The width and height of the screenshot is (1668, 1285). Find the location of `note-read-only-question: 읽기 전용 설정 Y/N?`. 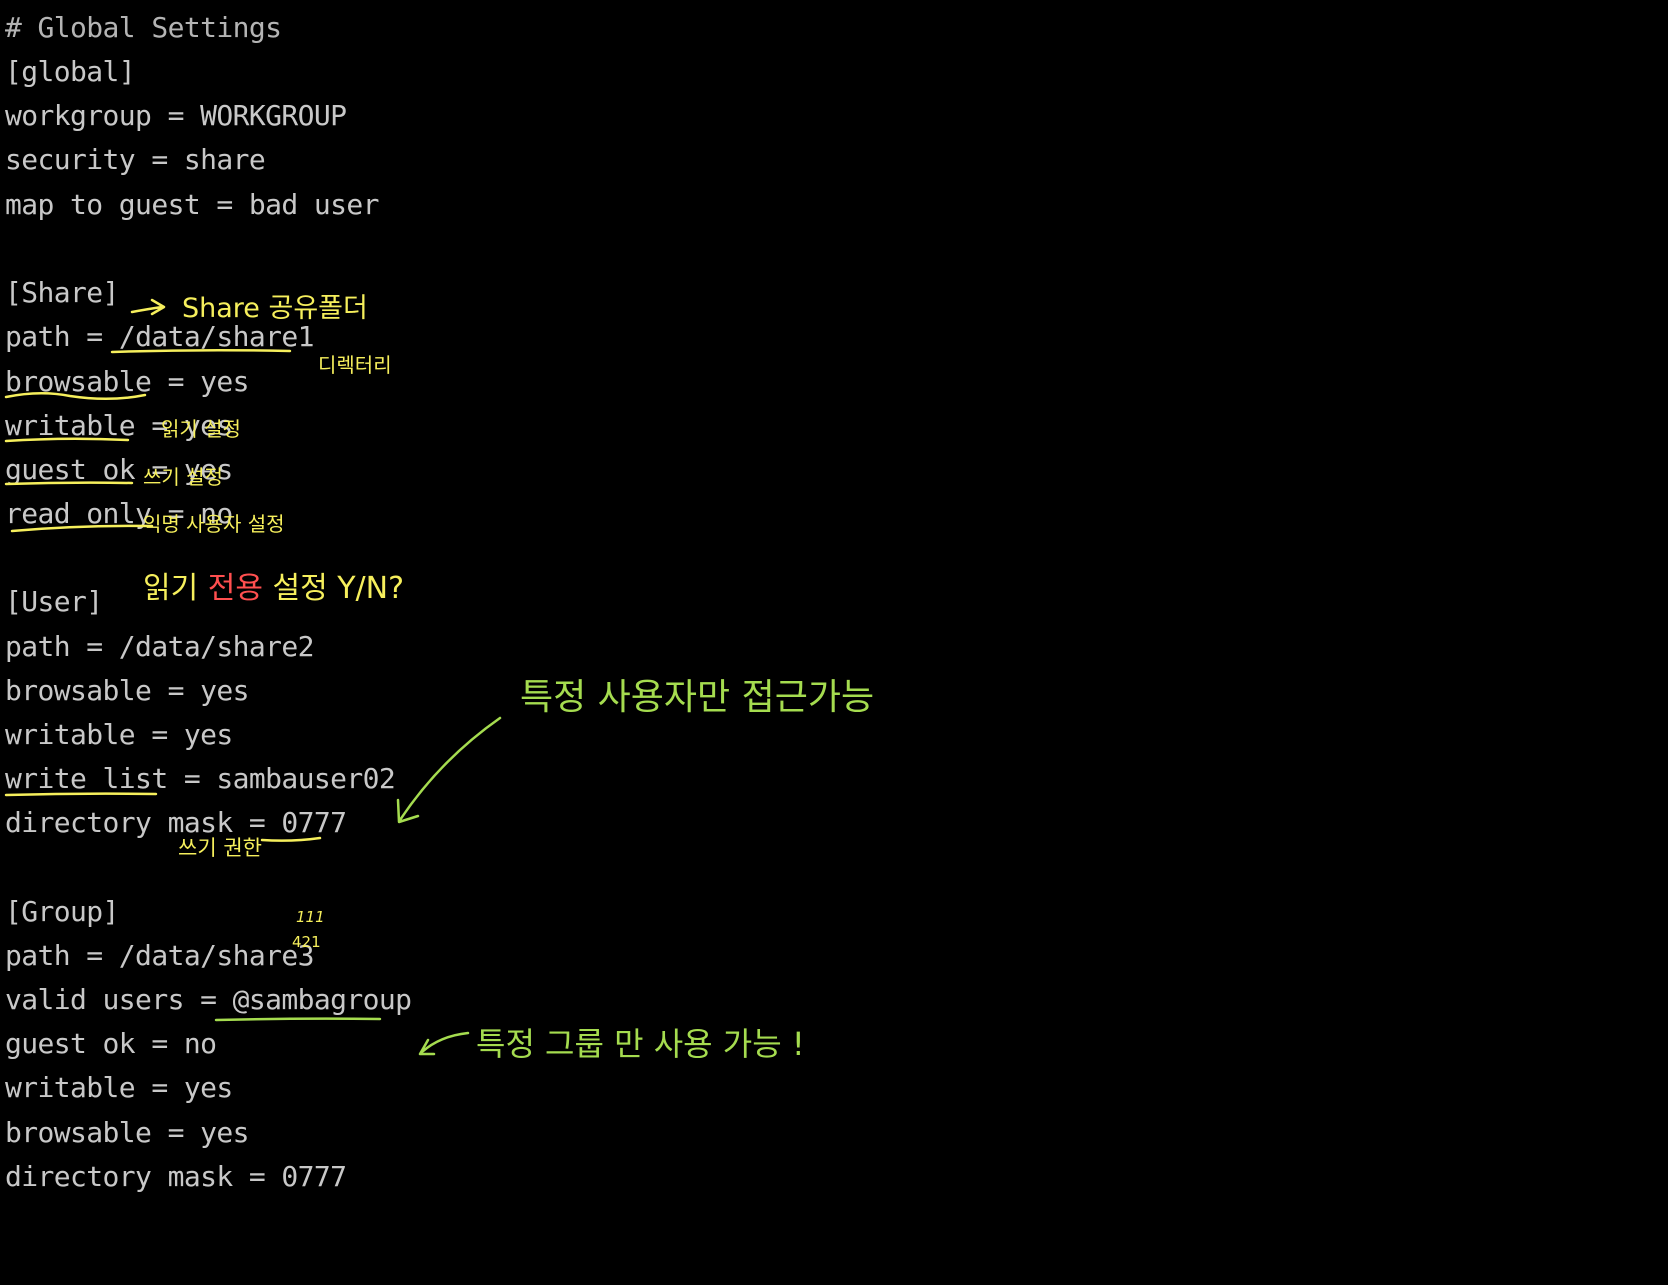

note-read-only-question: 읽기 전용 설정 Y/N? is located at coordinates (273, 589).